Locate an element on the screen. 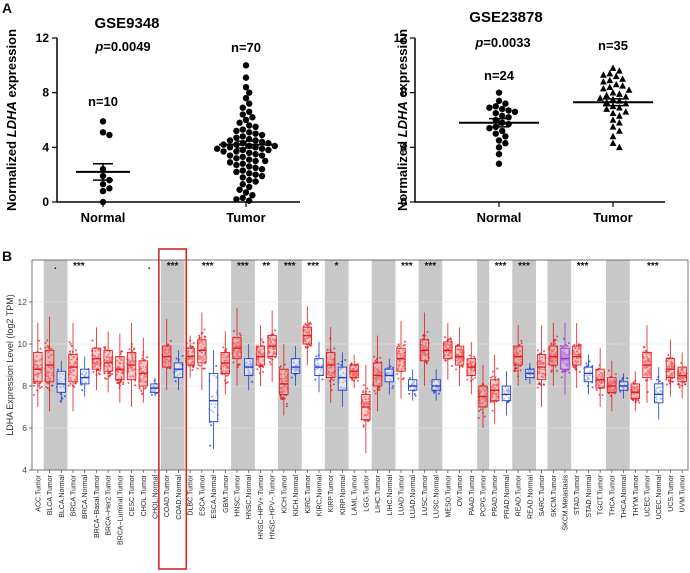 The image size is (690, 573). y-tick-label: 0 is located at coordinates (403, 202).